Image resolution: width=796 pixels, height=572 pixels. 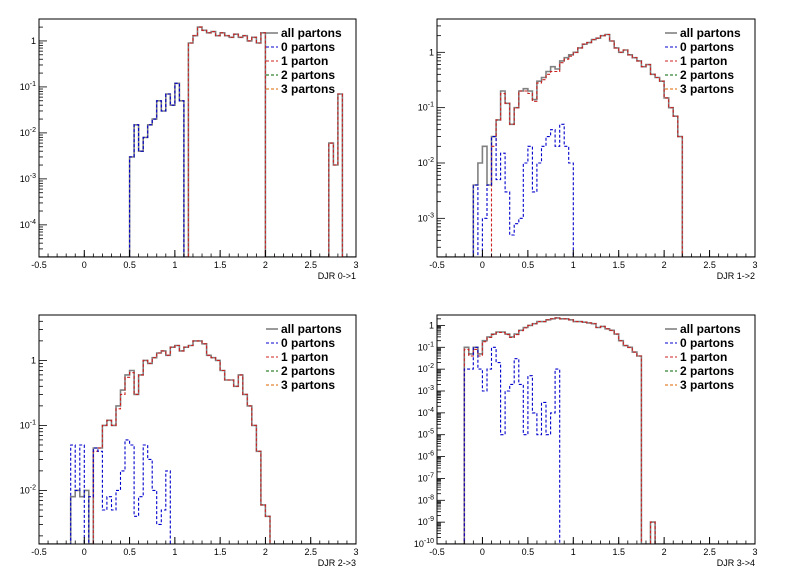 What do you see at coordinates (426, 456) in the screenshot?
I see `y-tick-label: 10⁻⁶` at bounding box center [426, 456].